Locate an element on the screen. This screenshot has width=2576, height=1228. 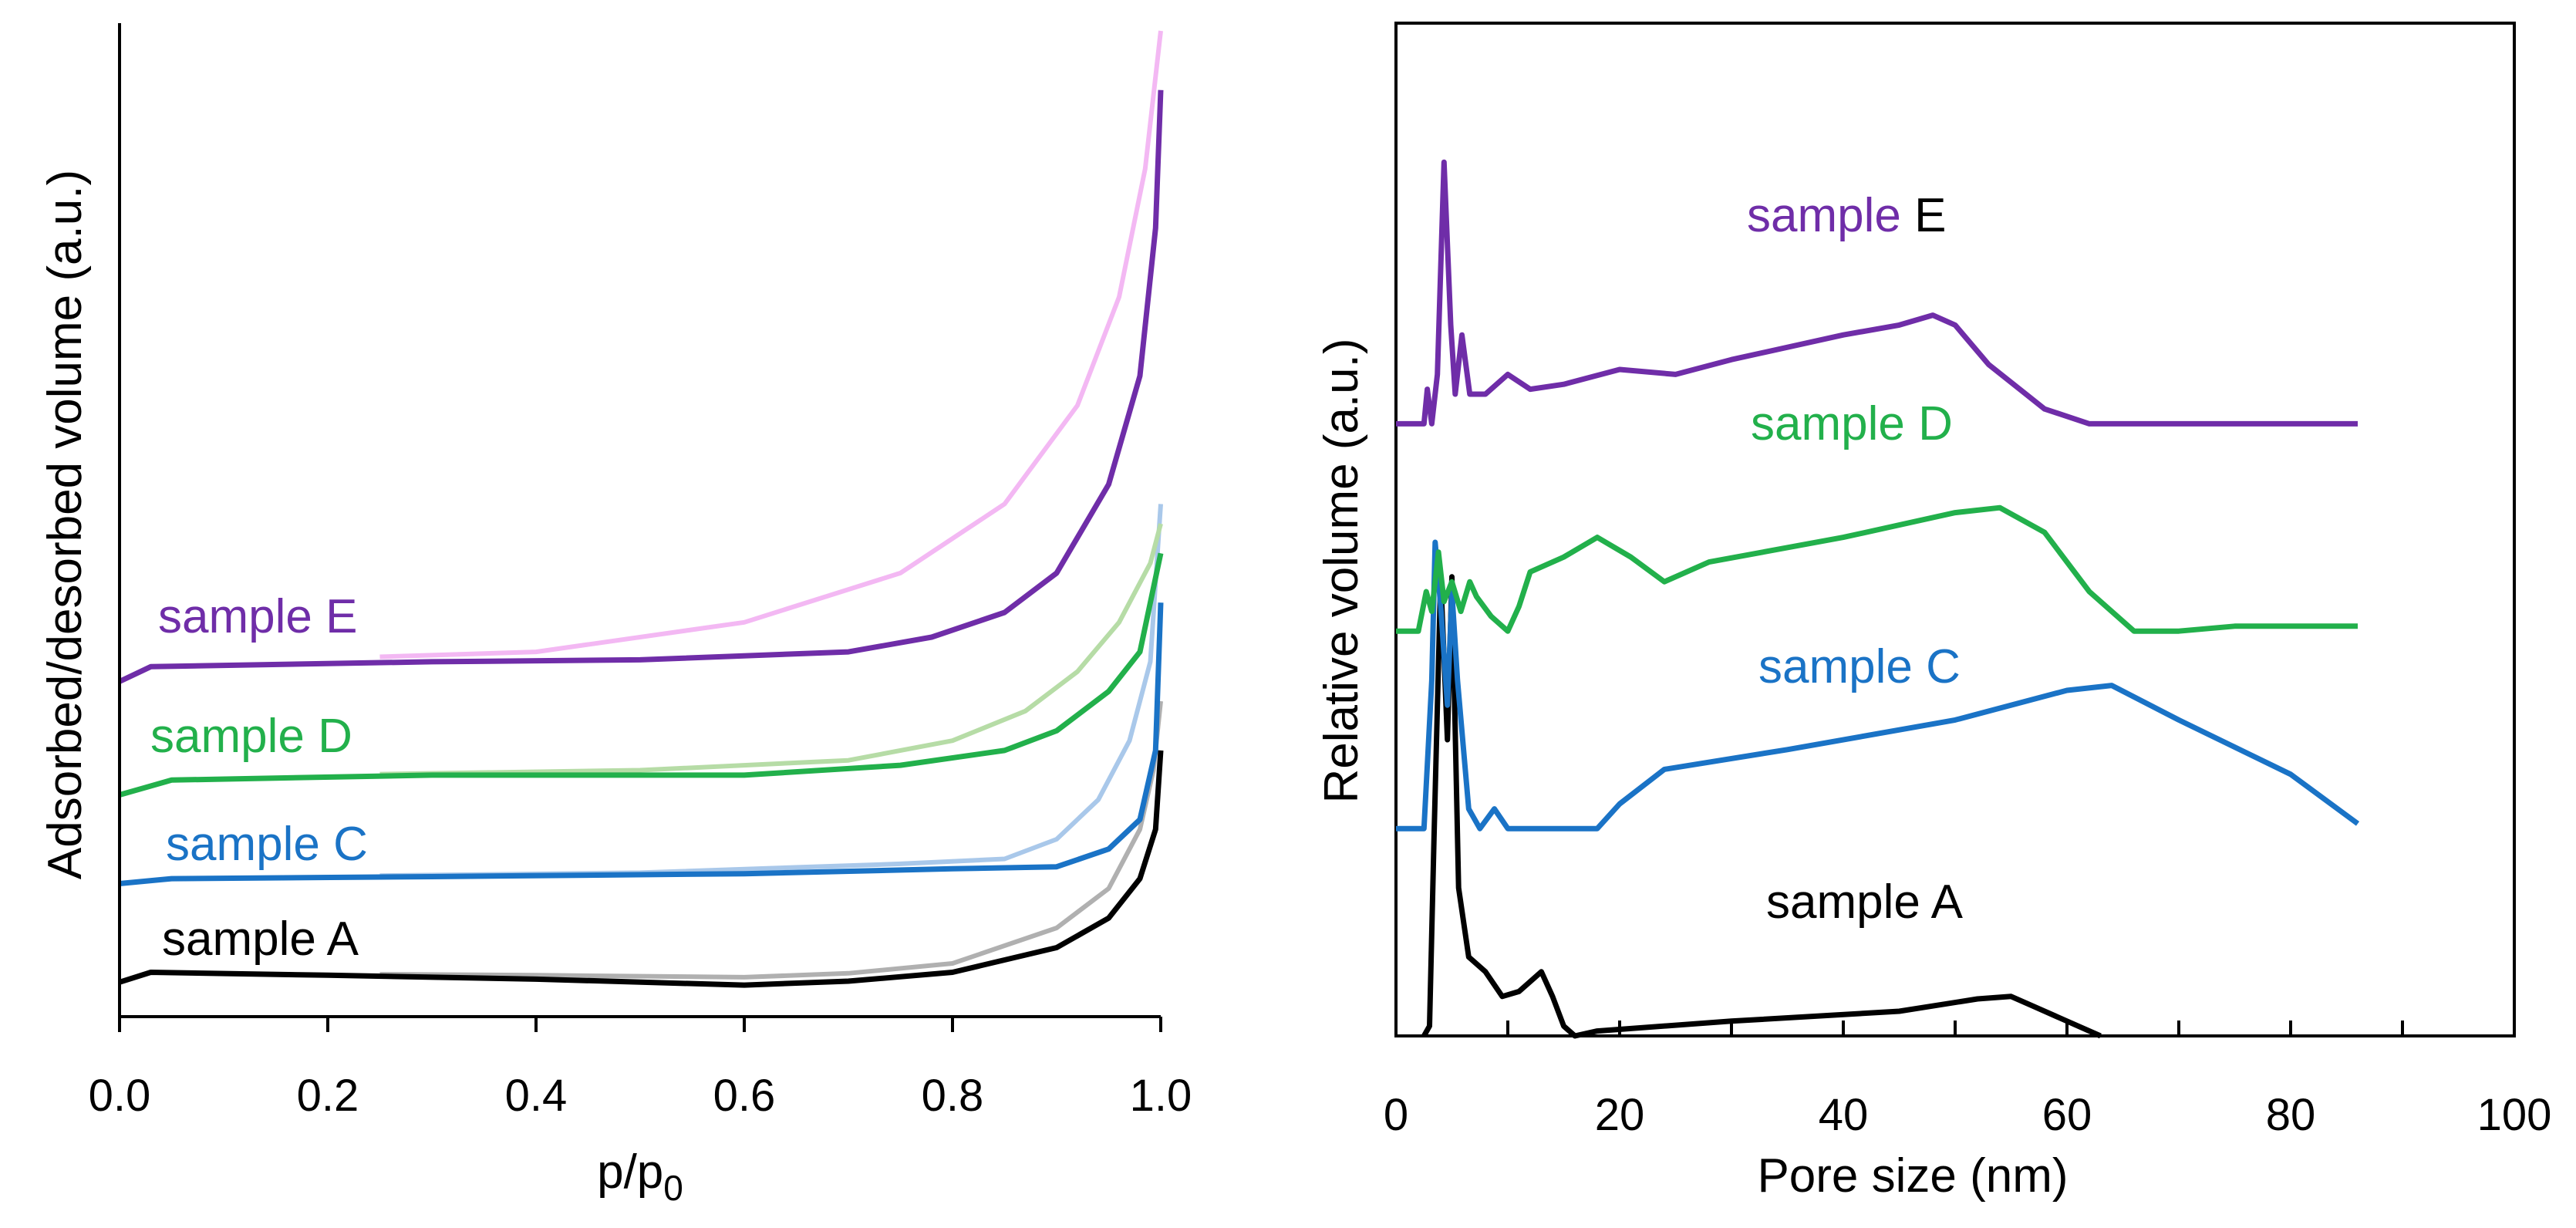
pore-size-x-ticks: 0 20 40 60 80 100 is located at coordinates (1968, 1080).